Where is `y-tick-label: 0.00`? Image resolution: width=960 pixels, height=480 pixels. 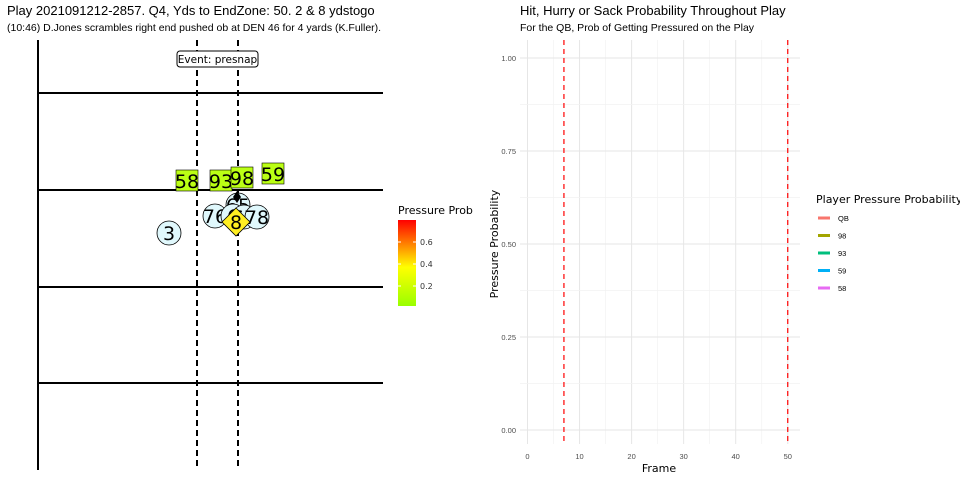
y-tick-label: 0.00 is located at coordinates (508, 430).